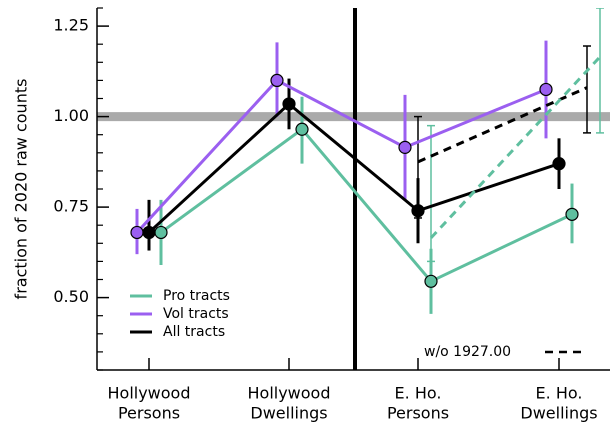  Describe the element at coordinates (194, 332) in the screenshot. I see `legend-label: All tracts` at that location.